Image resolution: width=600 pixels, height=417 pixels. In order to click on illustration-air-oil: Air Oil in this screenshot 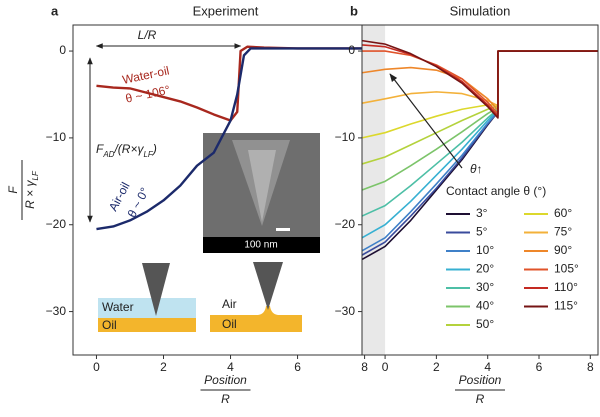, I will do `click(256, 297)`.